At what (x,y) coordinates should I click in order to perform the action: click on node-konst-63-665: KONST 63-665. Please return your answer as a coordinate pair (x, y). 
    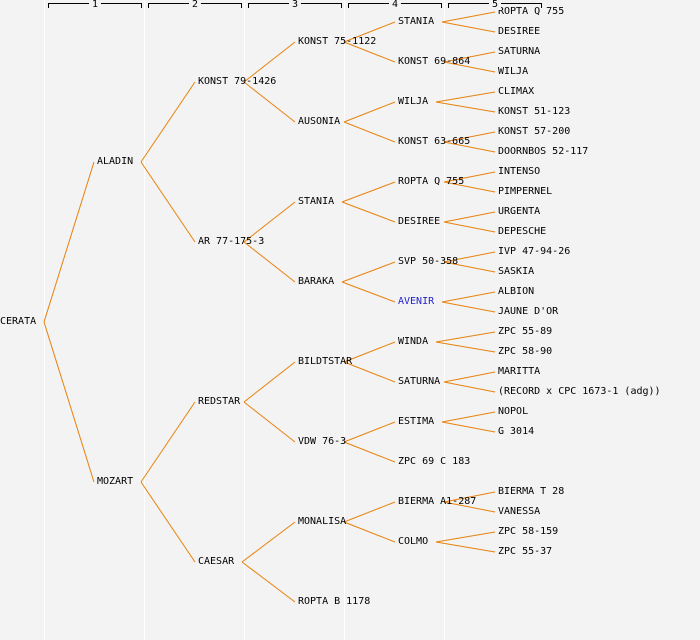
    Looking at the image, I should click on (434, 141).